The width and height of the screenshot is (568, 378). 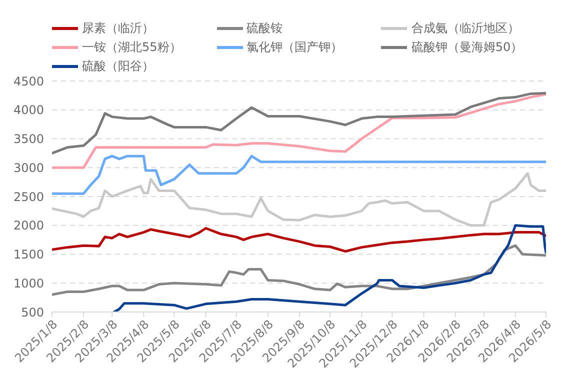 What do you see at coordinates (28, 81) in the screenshot?
I see `y-tick-label: 4500` at bounding box center [28, 81].